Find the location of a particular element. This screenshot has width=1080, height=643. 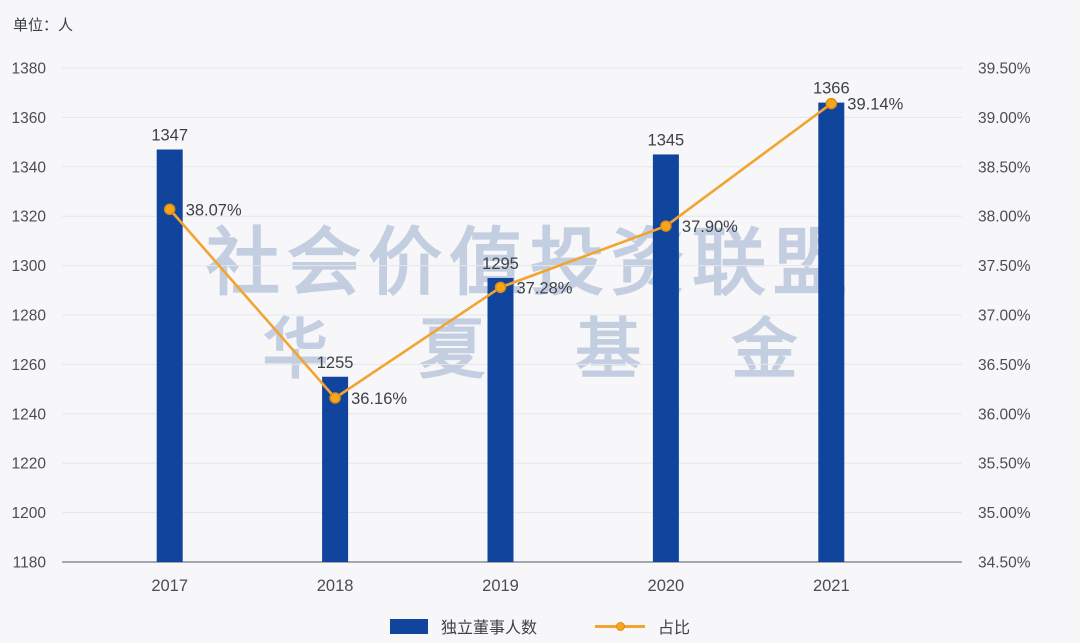

left-axis-tick: 1380 is located at coordinates (29, 69).